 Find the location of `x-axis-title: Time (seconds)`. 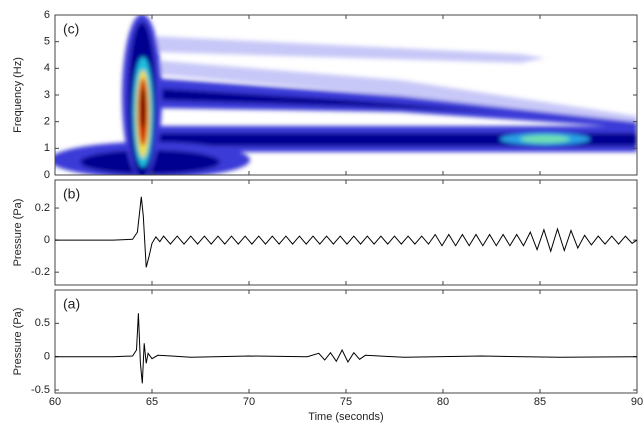

x-axis-title: Time (seconds) is located at coordinates (345, 417).